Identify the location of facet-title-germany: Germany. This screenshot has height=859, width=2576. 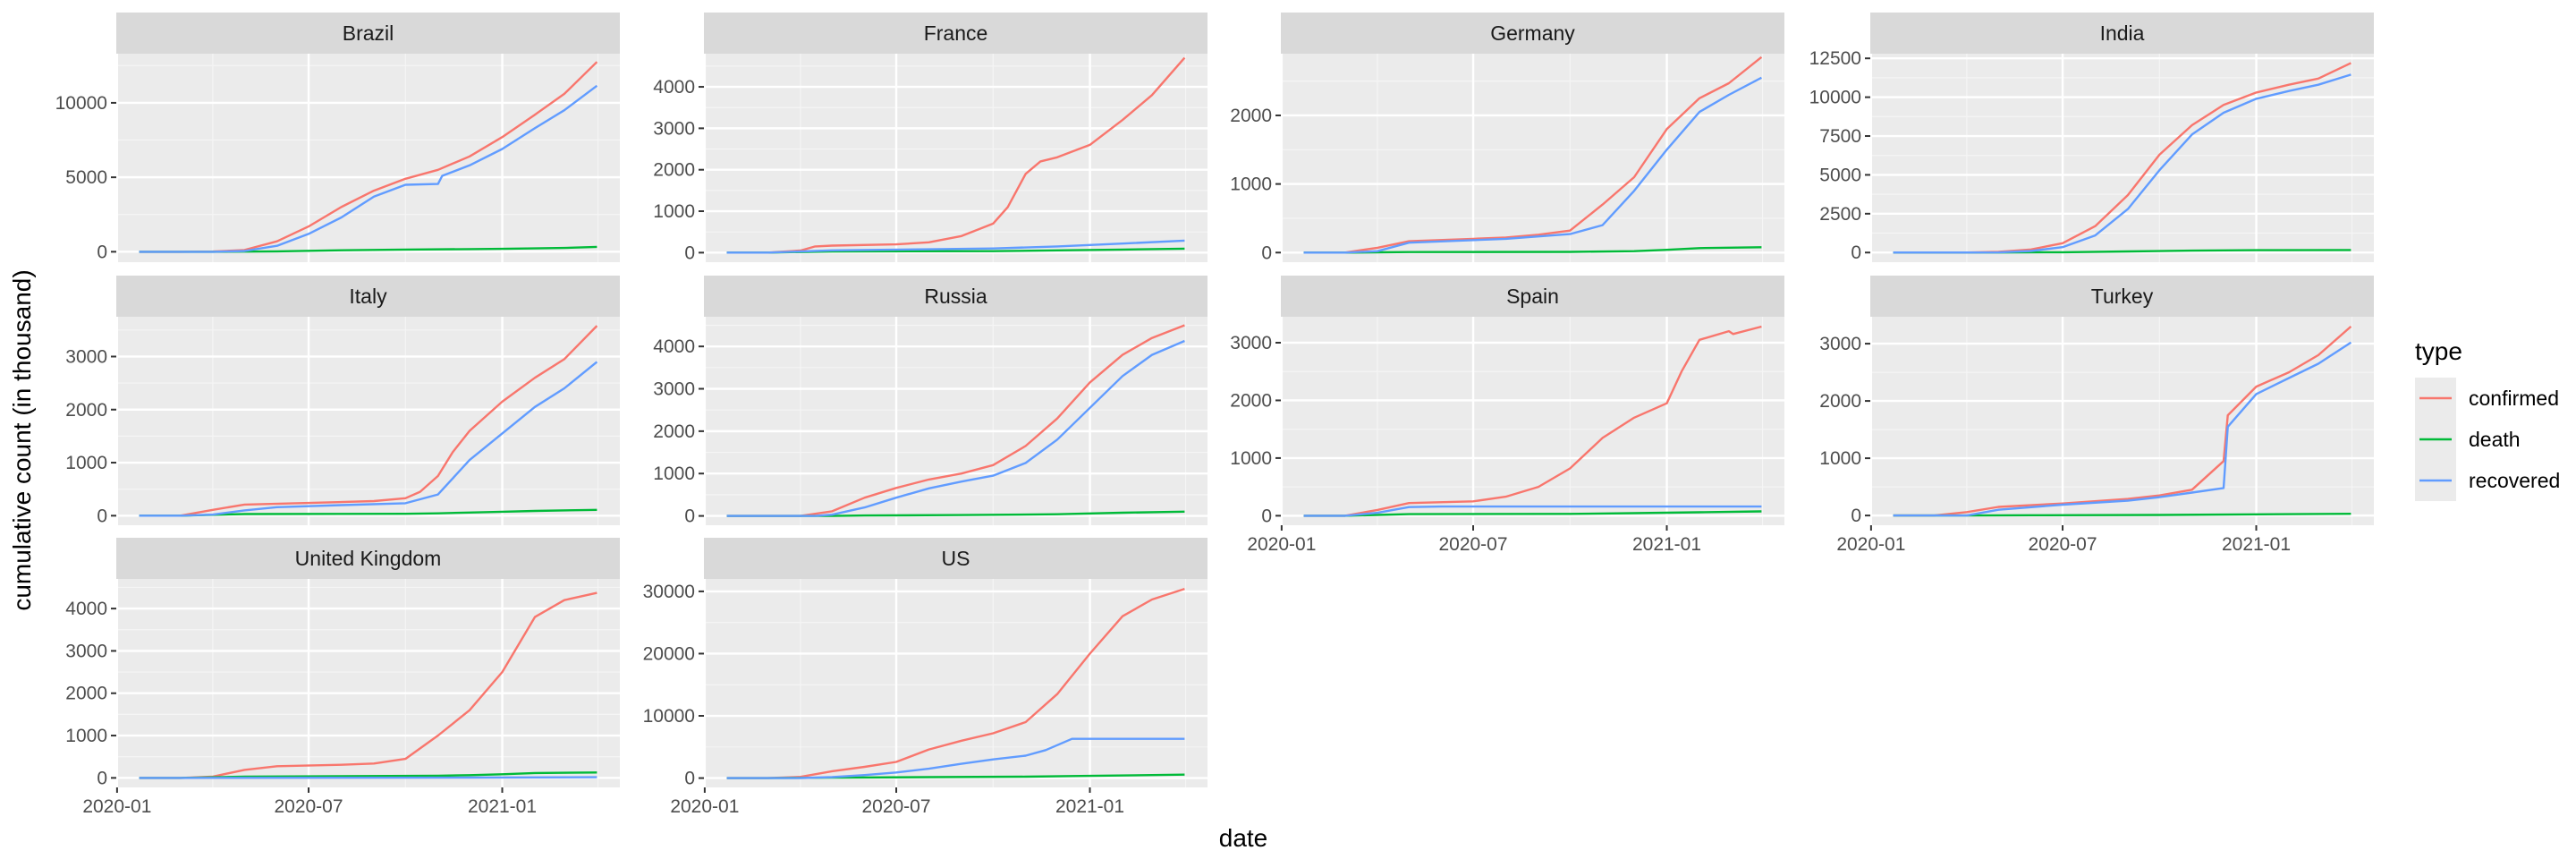
(1532, 33).